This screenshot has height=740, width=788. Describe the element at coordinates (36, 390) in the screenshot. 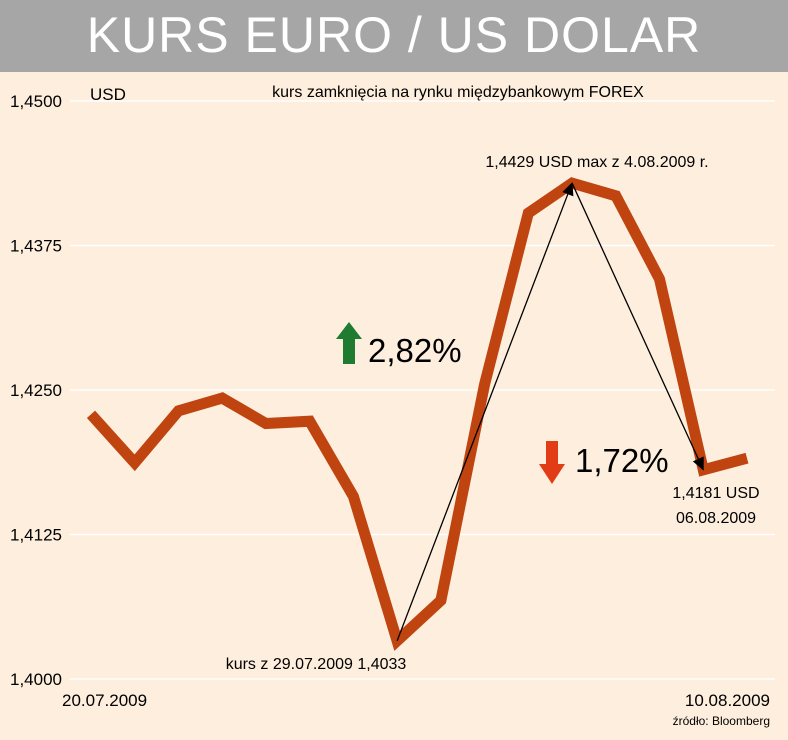

I see `y-tick-label: 1,4250` at that location.